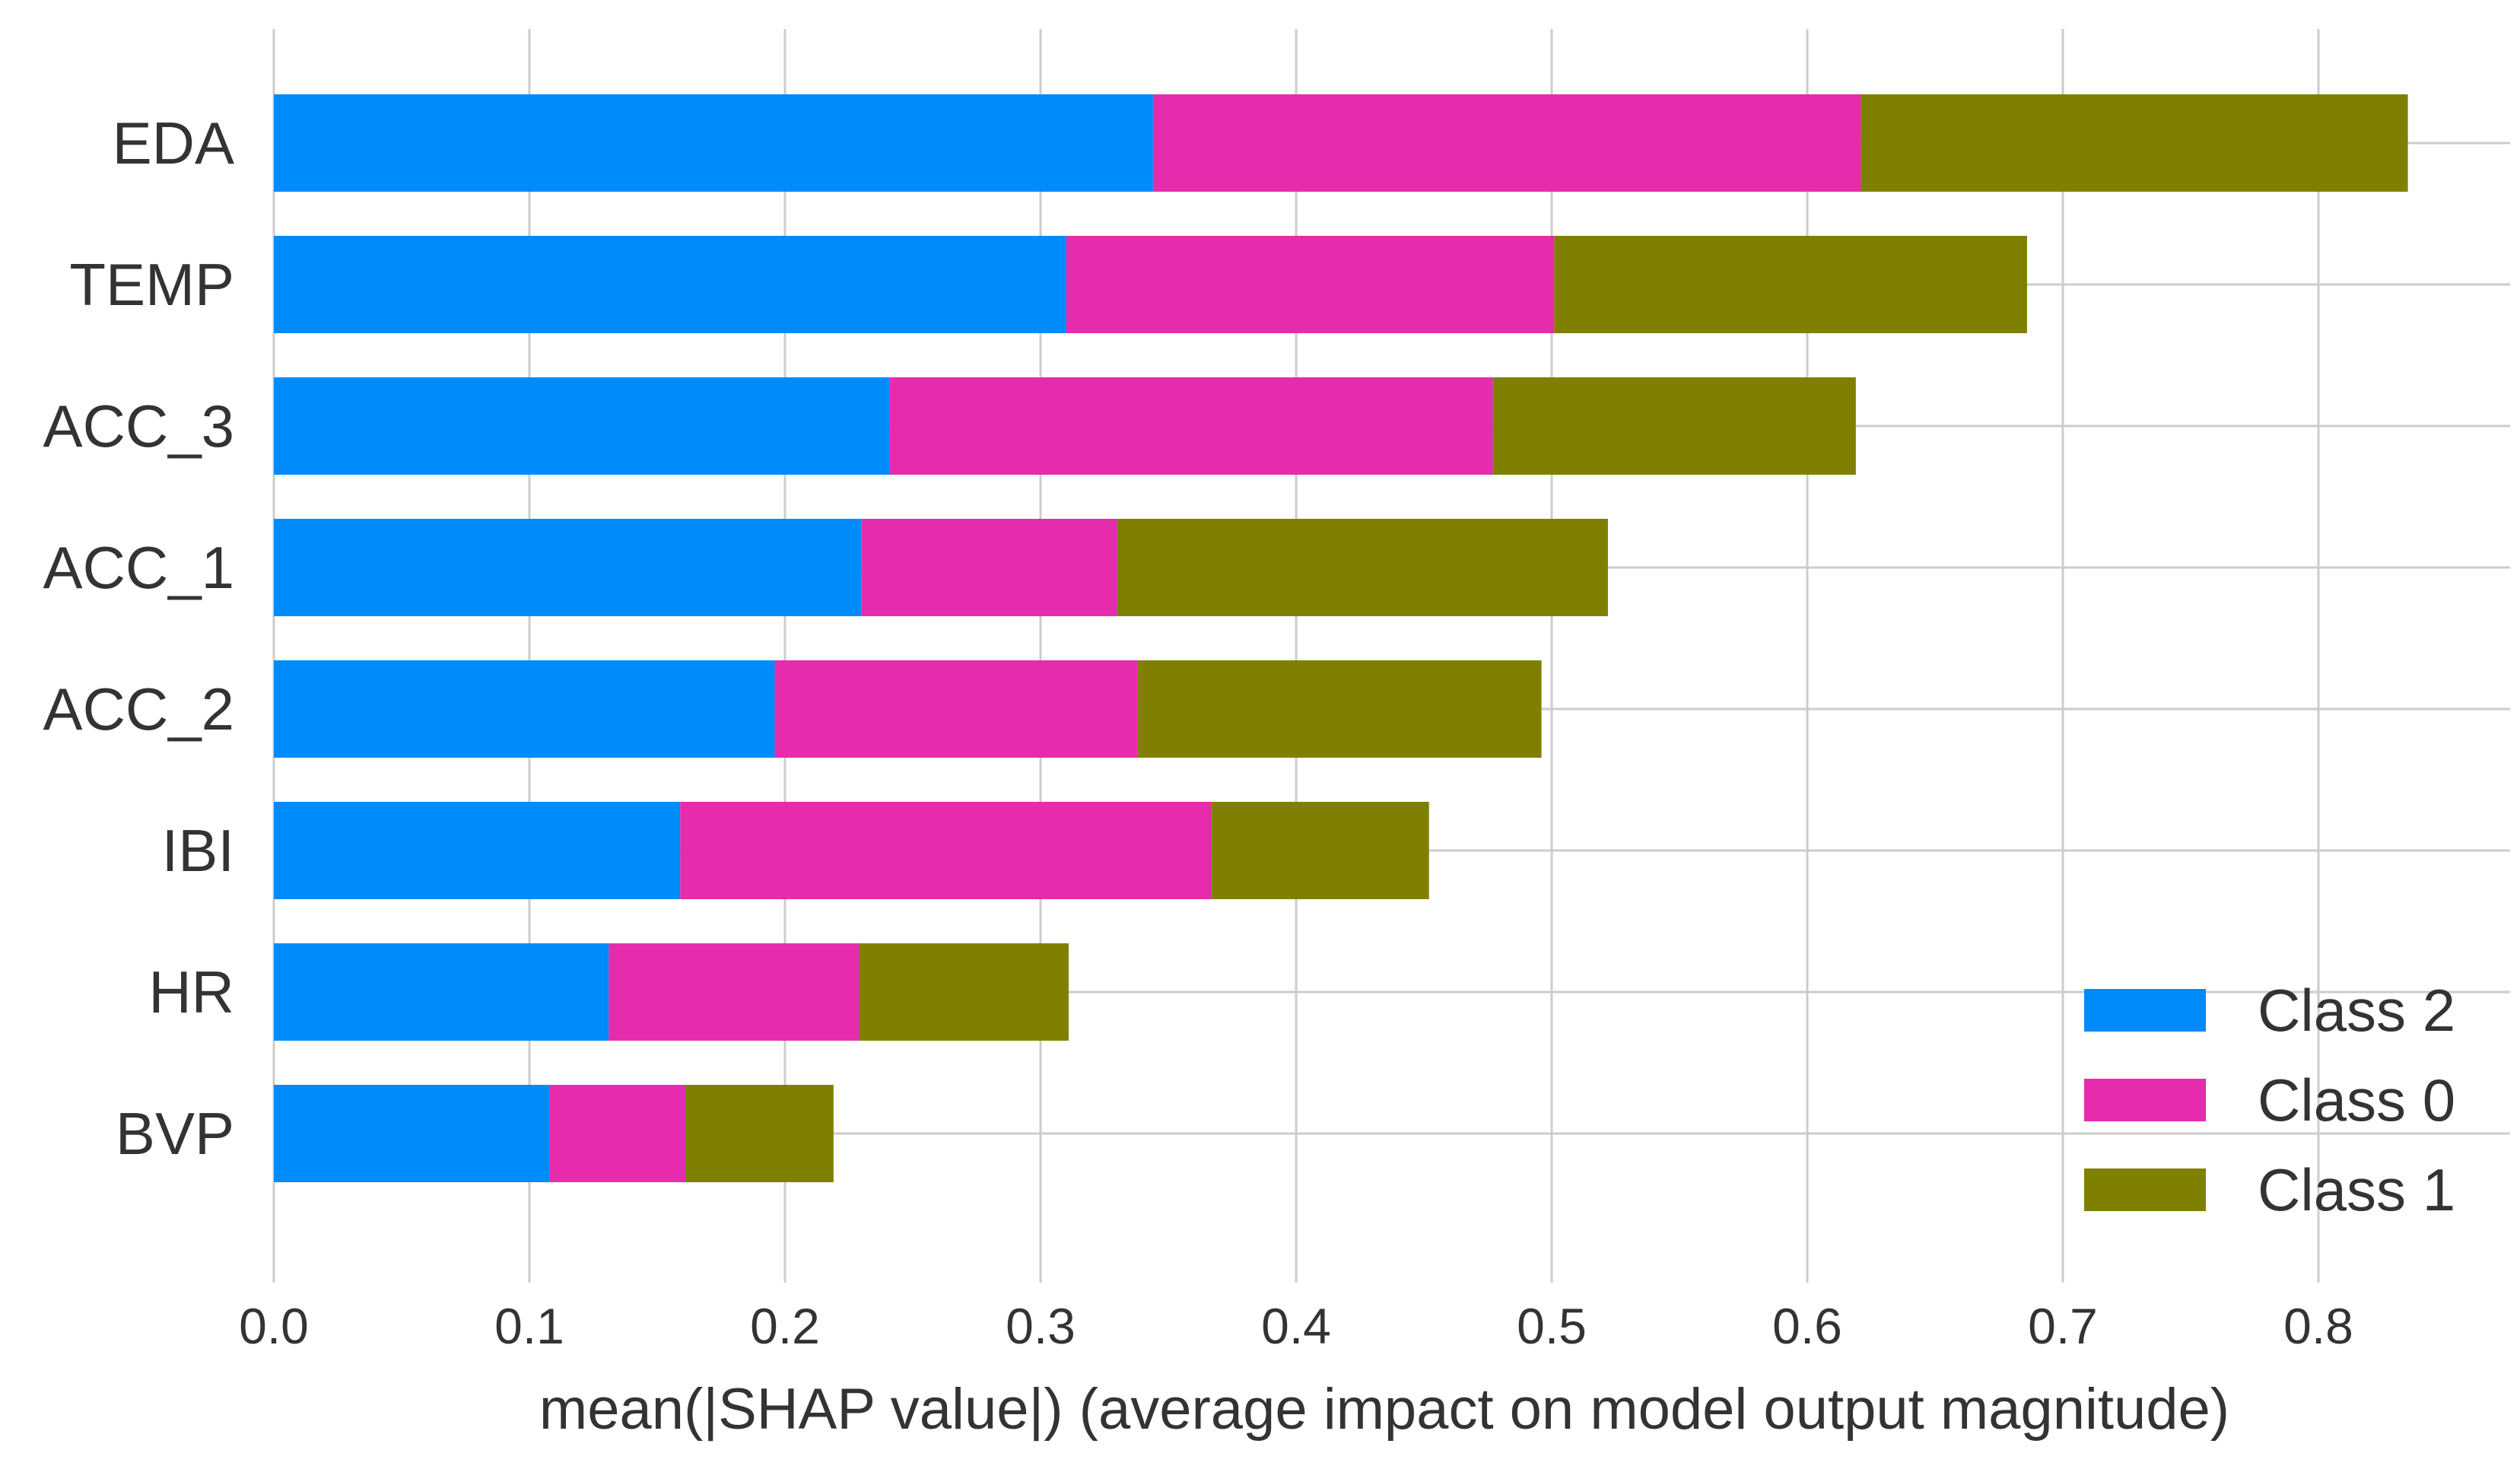  I want to click on category-label: ACC_3, so click(138, 426).